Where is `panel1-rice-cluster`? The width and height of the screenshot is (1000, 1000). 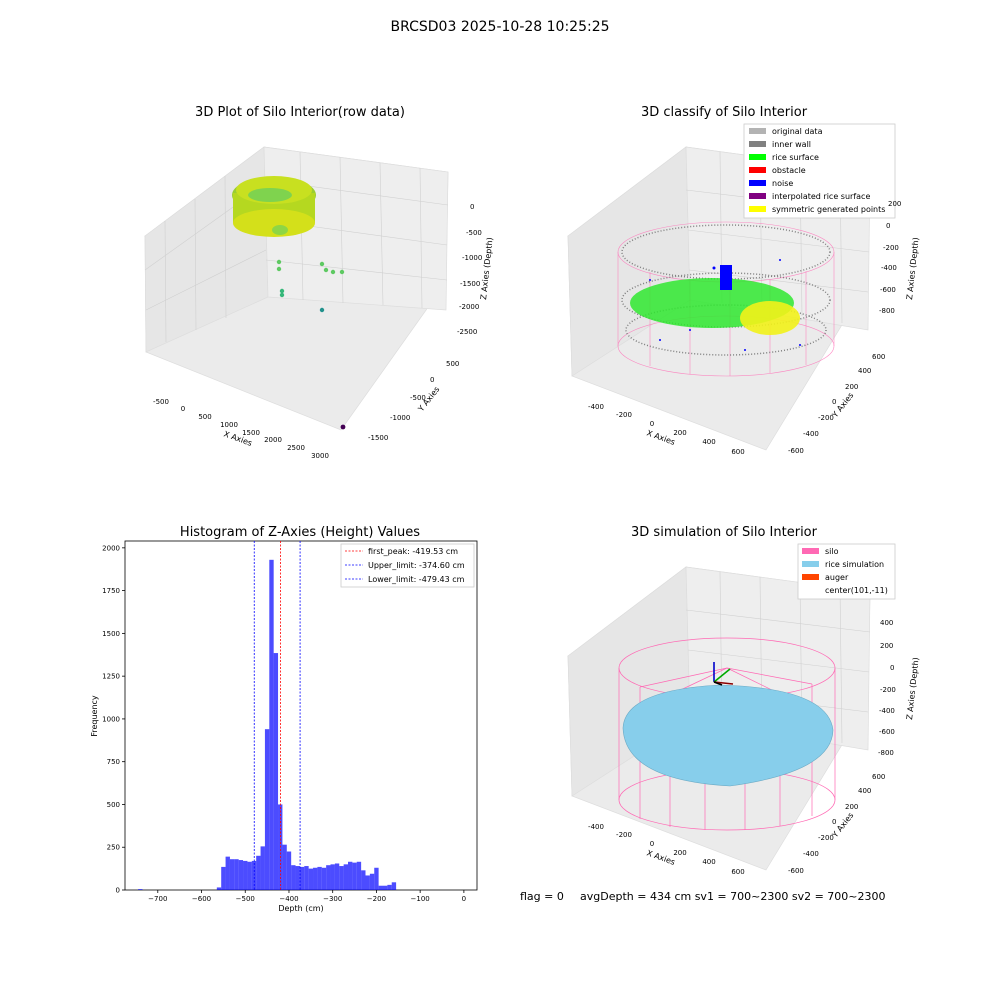
panel1-rice-cluster is located at coordinates (274, 206).